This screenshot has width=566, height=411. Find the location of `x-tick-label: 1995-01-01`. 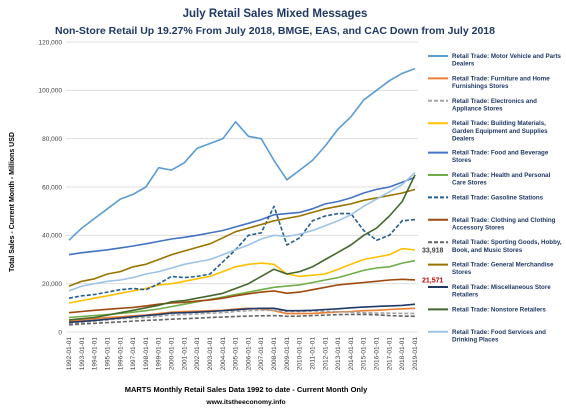

x-tick-label: 1995-01-01 is located at coordinates (107, 354).